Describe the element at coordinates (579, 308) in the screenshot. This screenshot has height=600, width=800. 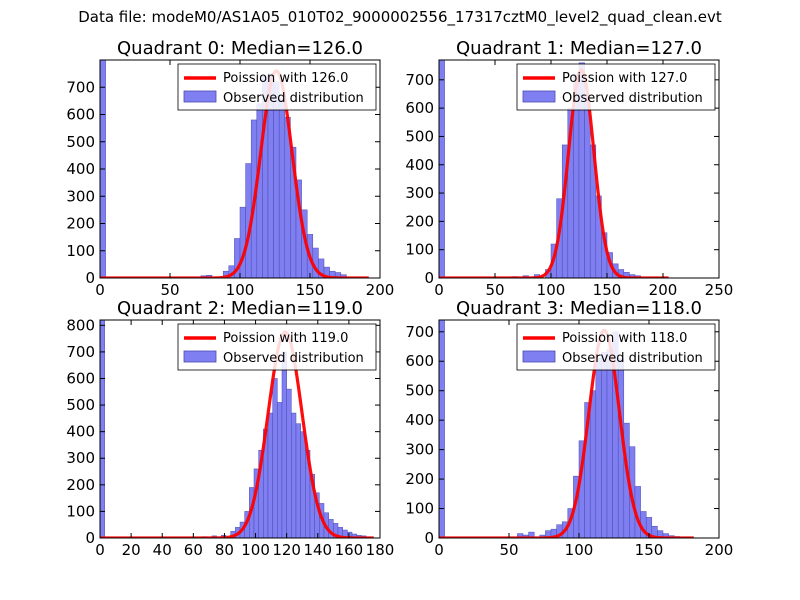
I see `quadrant-3-title: Quadrant 3: Median=118.0` at that location.